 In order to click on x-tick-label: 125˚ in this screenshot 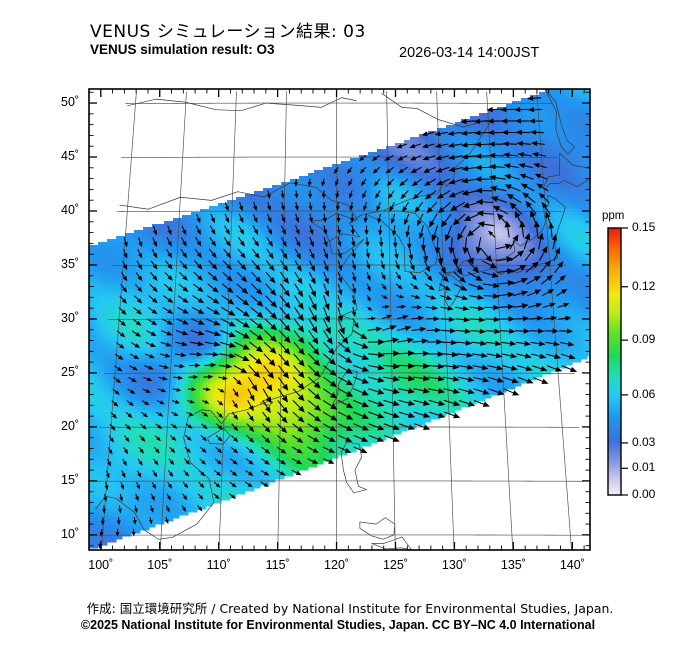, I will do `click(395, 565)`.